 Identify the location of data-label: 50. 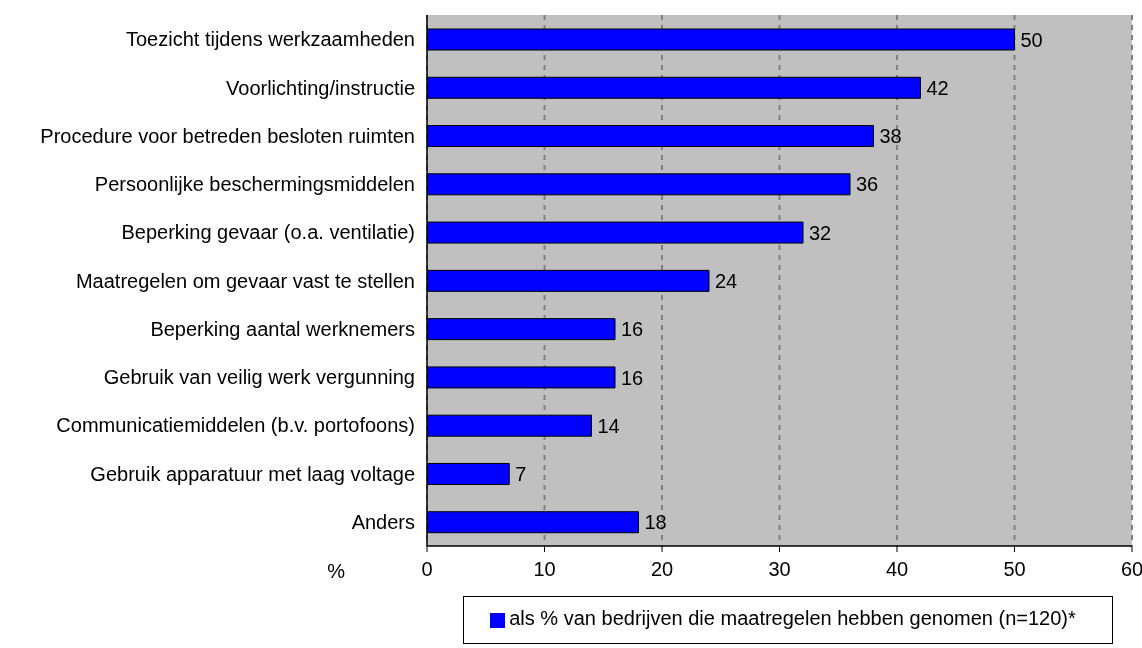
(1031, 39).